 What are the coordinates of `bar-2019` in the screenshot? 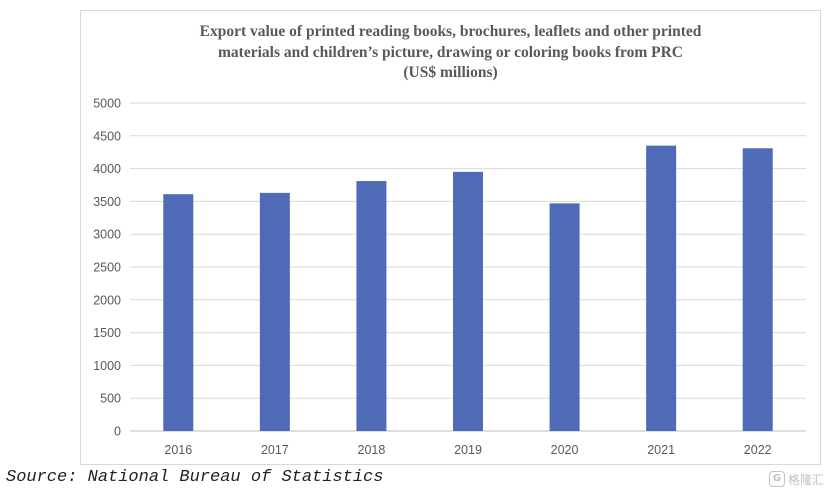 It's located at (468, 301).